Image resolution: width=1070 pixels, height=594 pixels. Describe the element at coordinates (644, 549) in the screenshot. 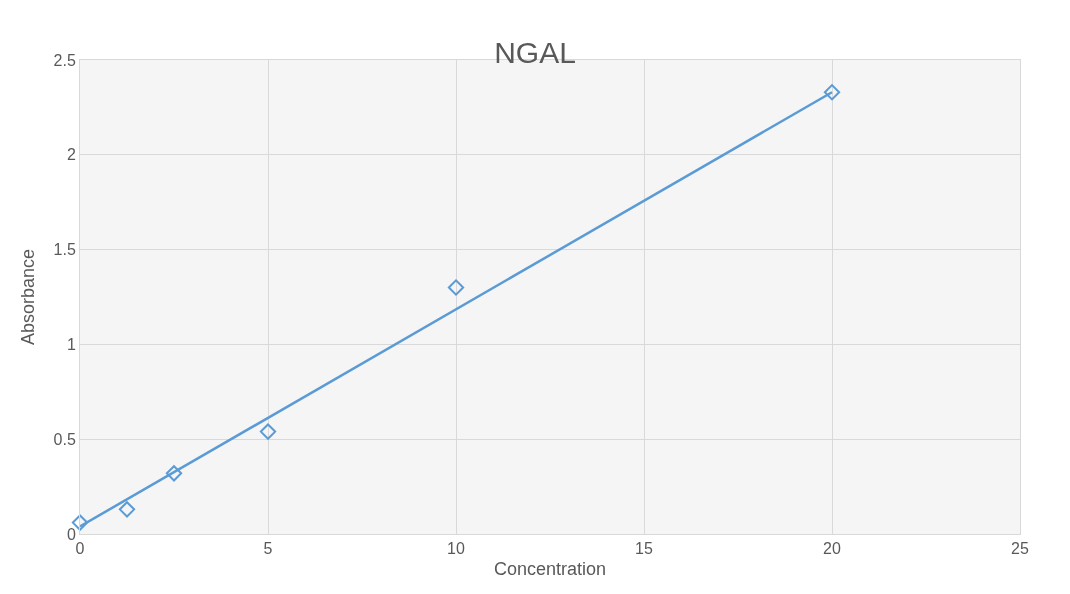

I see `x-tick-label: 15` at that location.